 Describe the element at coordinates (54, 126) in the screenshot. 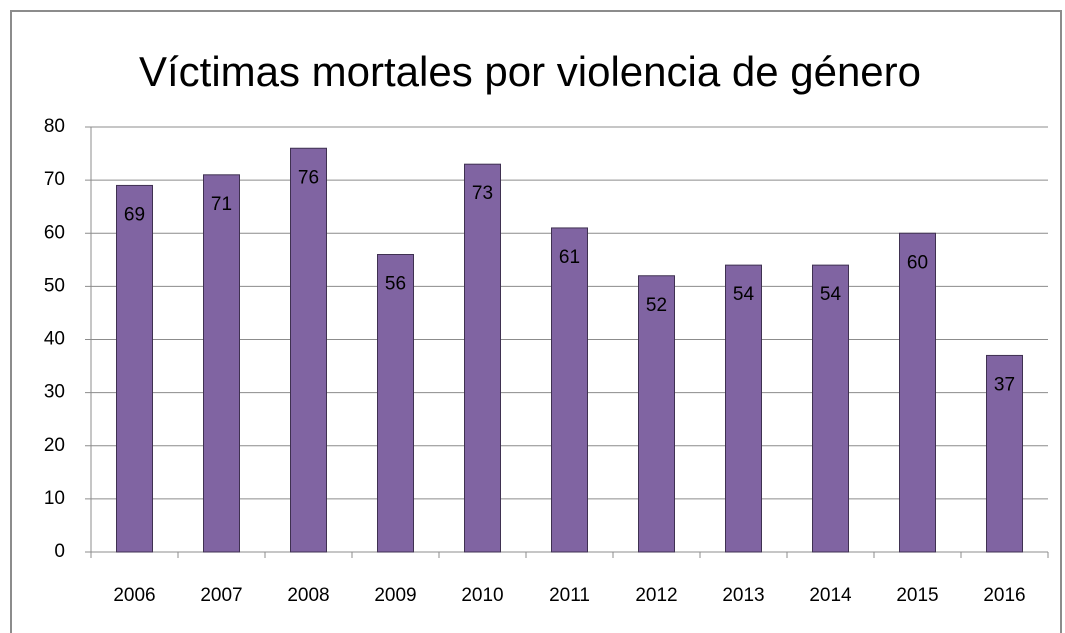

I see `y-tick-label: 80` at that location.